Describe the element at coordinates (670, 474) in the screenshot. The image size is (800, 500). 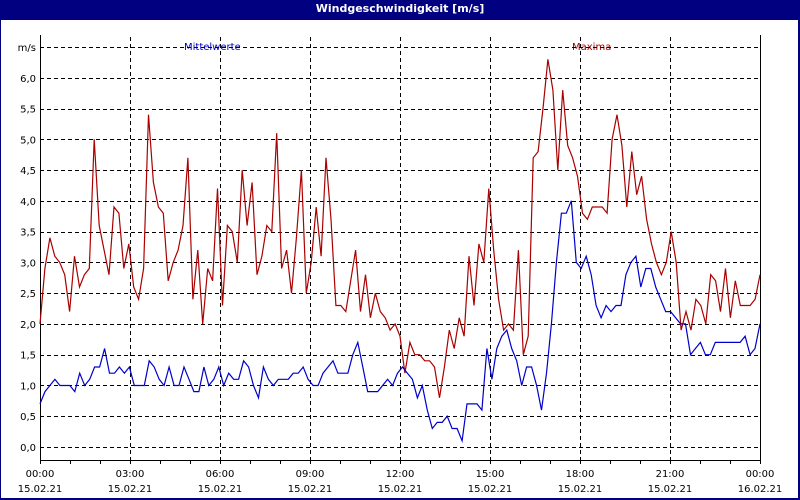
I see `x-tick-time: 21:00` at that location.